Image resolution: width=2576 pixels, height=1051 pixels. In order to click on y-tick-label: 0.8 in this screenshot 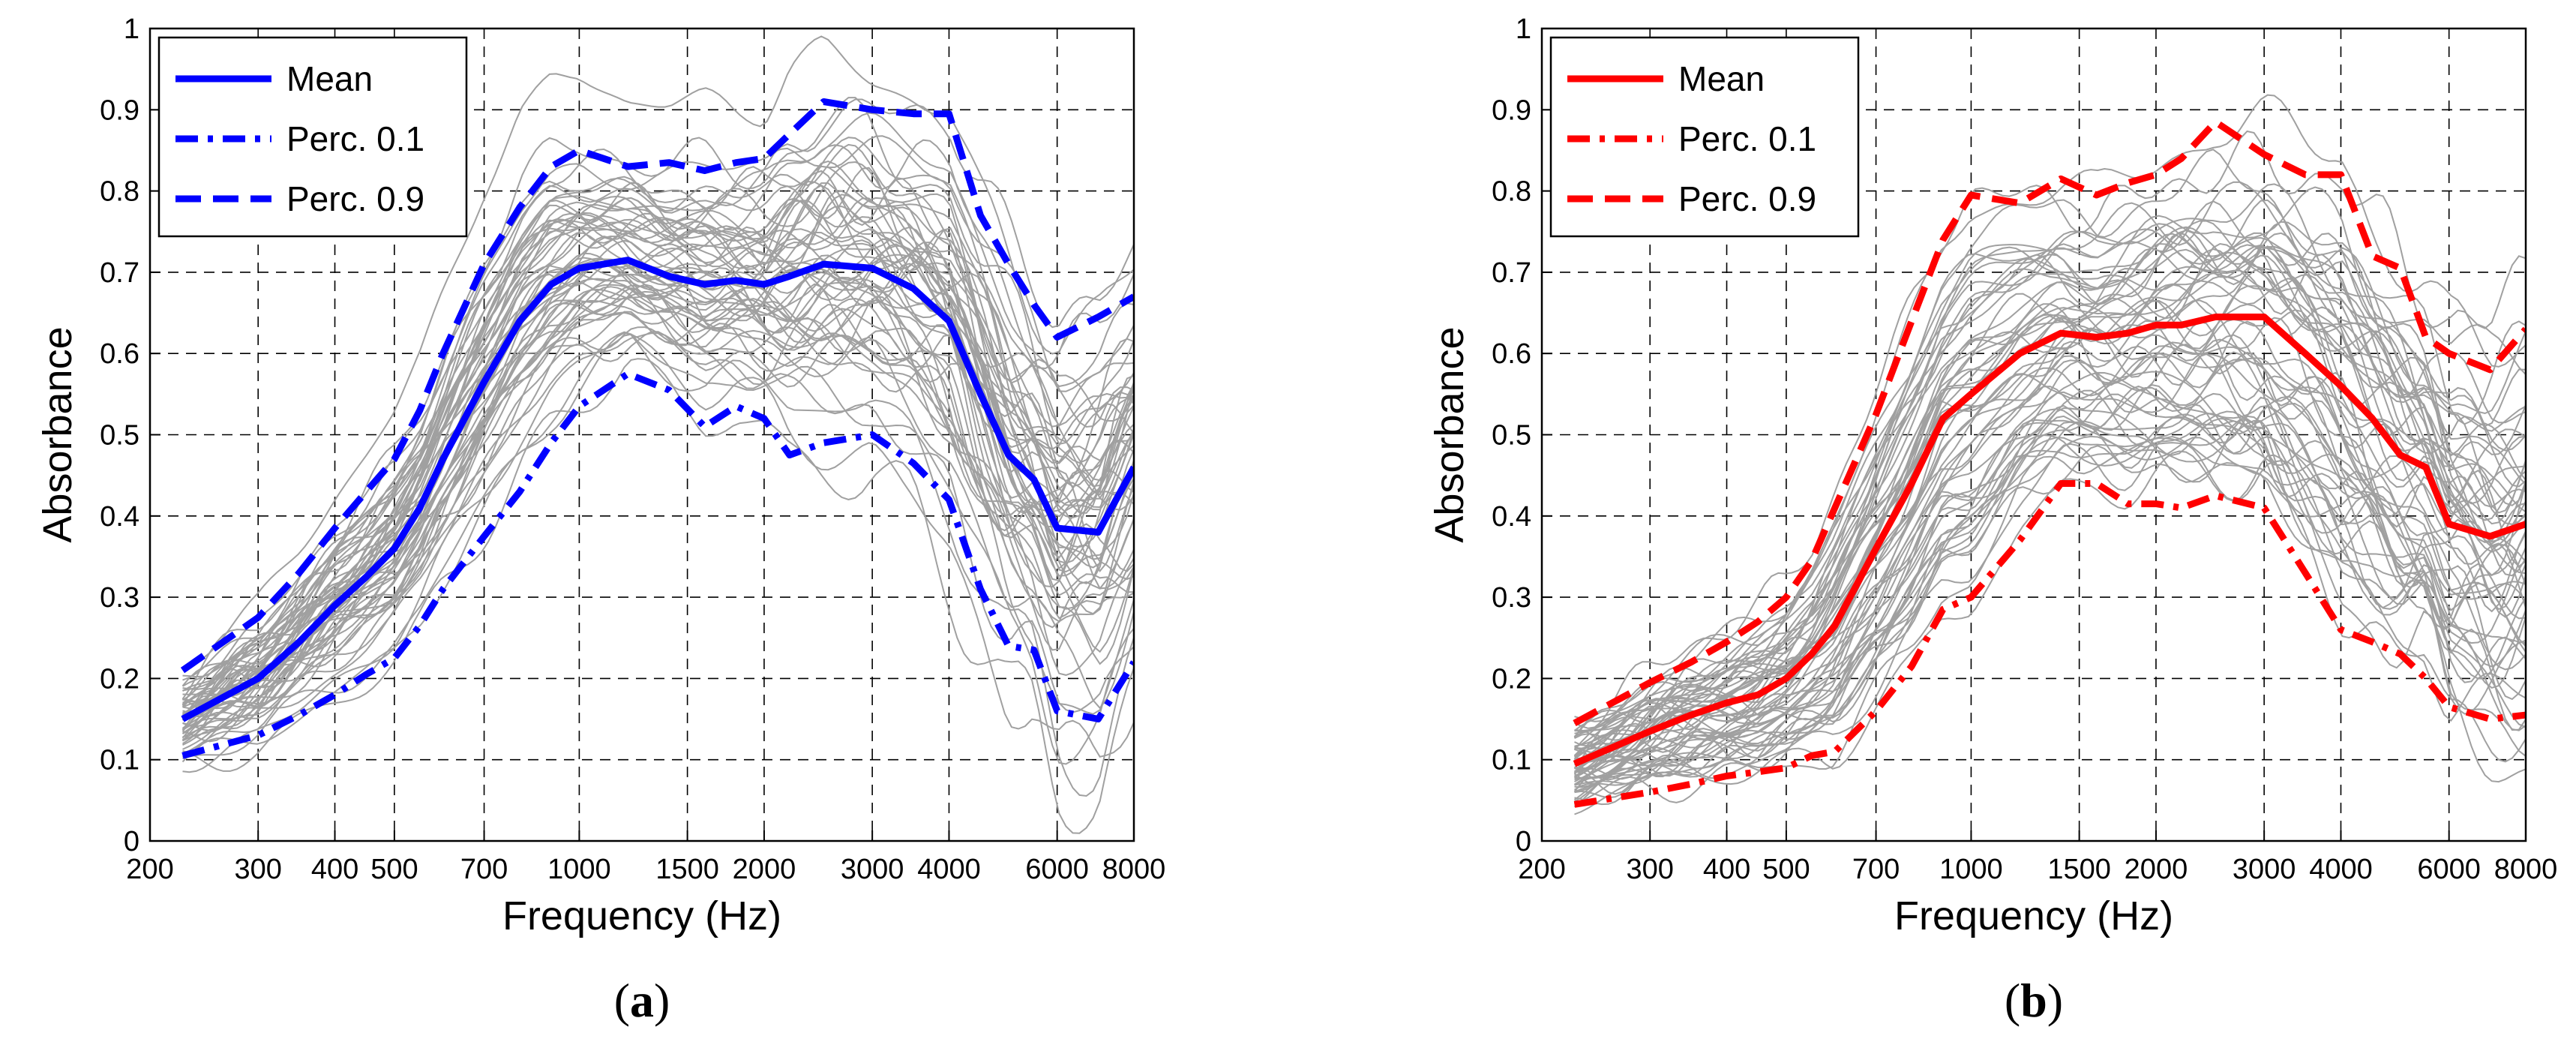, I will do `click(1512, 192)`.